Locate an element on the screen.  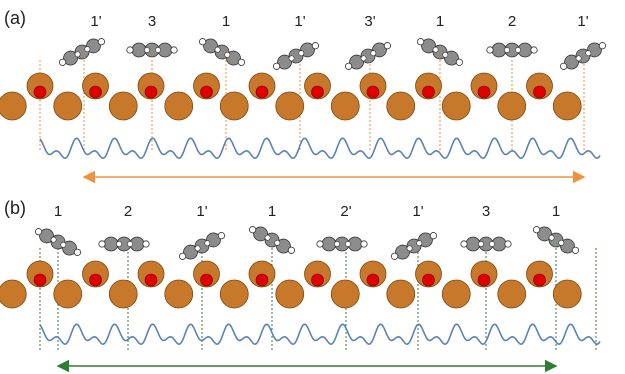
panel-b-site-labels: 1 2 1' 1 2' 1' 3 1 is located at coordinates (307, 211).